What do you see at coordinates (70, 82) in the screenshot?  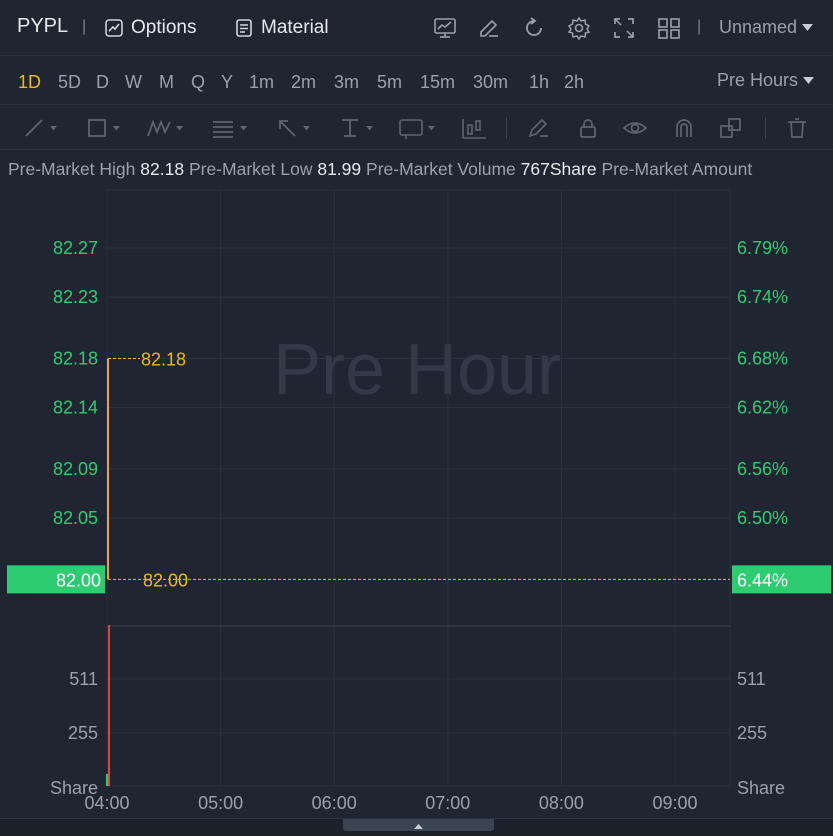 I see `period-5d: 5D` at bounding box center [70, 82].